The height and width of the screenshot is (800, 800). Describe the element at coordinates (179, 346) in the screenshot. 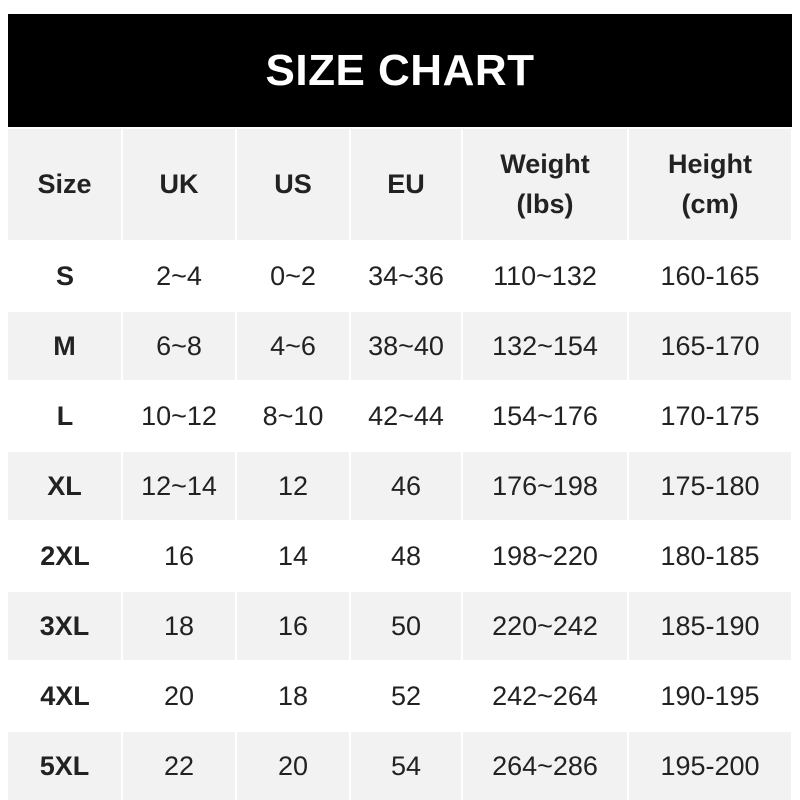

I see `table-cell: 6~8` at that location.